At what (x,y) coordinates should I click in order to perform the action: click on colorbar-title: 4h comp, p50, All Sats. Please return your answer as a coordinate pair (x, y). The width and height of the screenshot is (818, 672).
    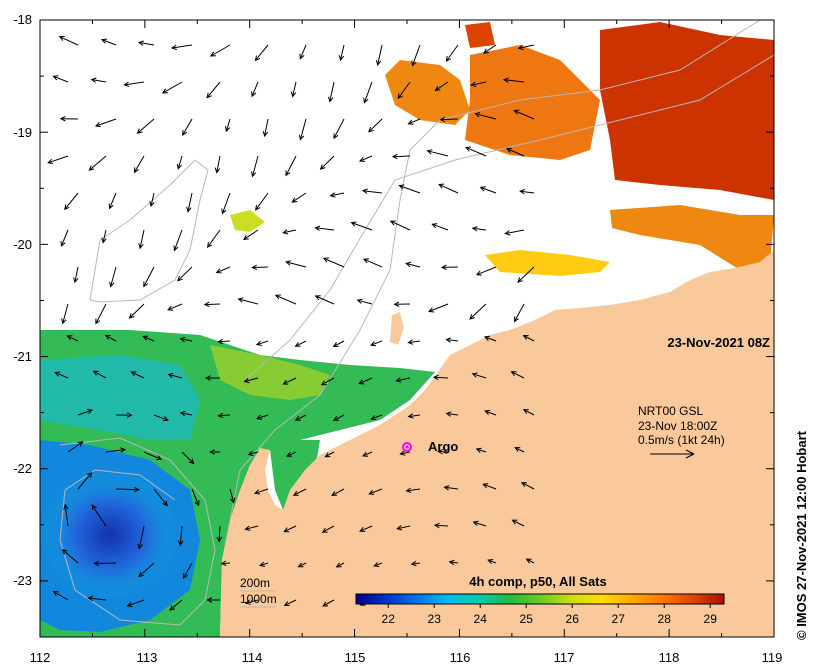
    Looking at the image, I should click on (538, 581).